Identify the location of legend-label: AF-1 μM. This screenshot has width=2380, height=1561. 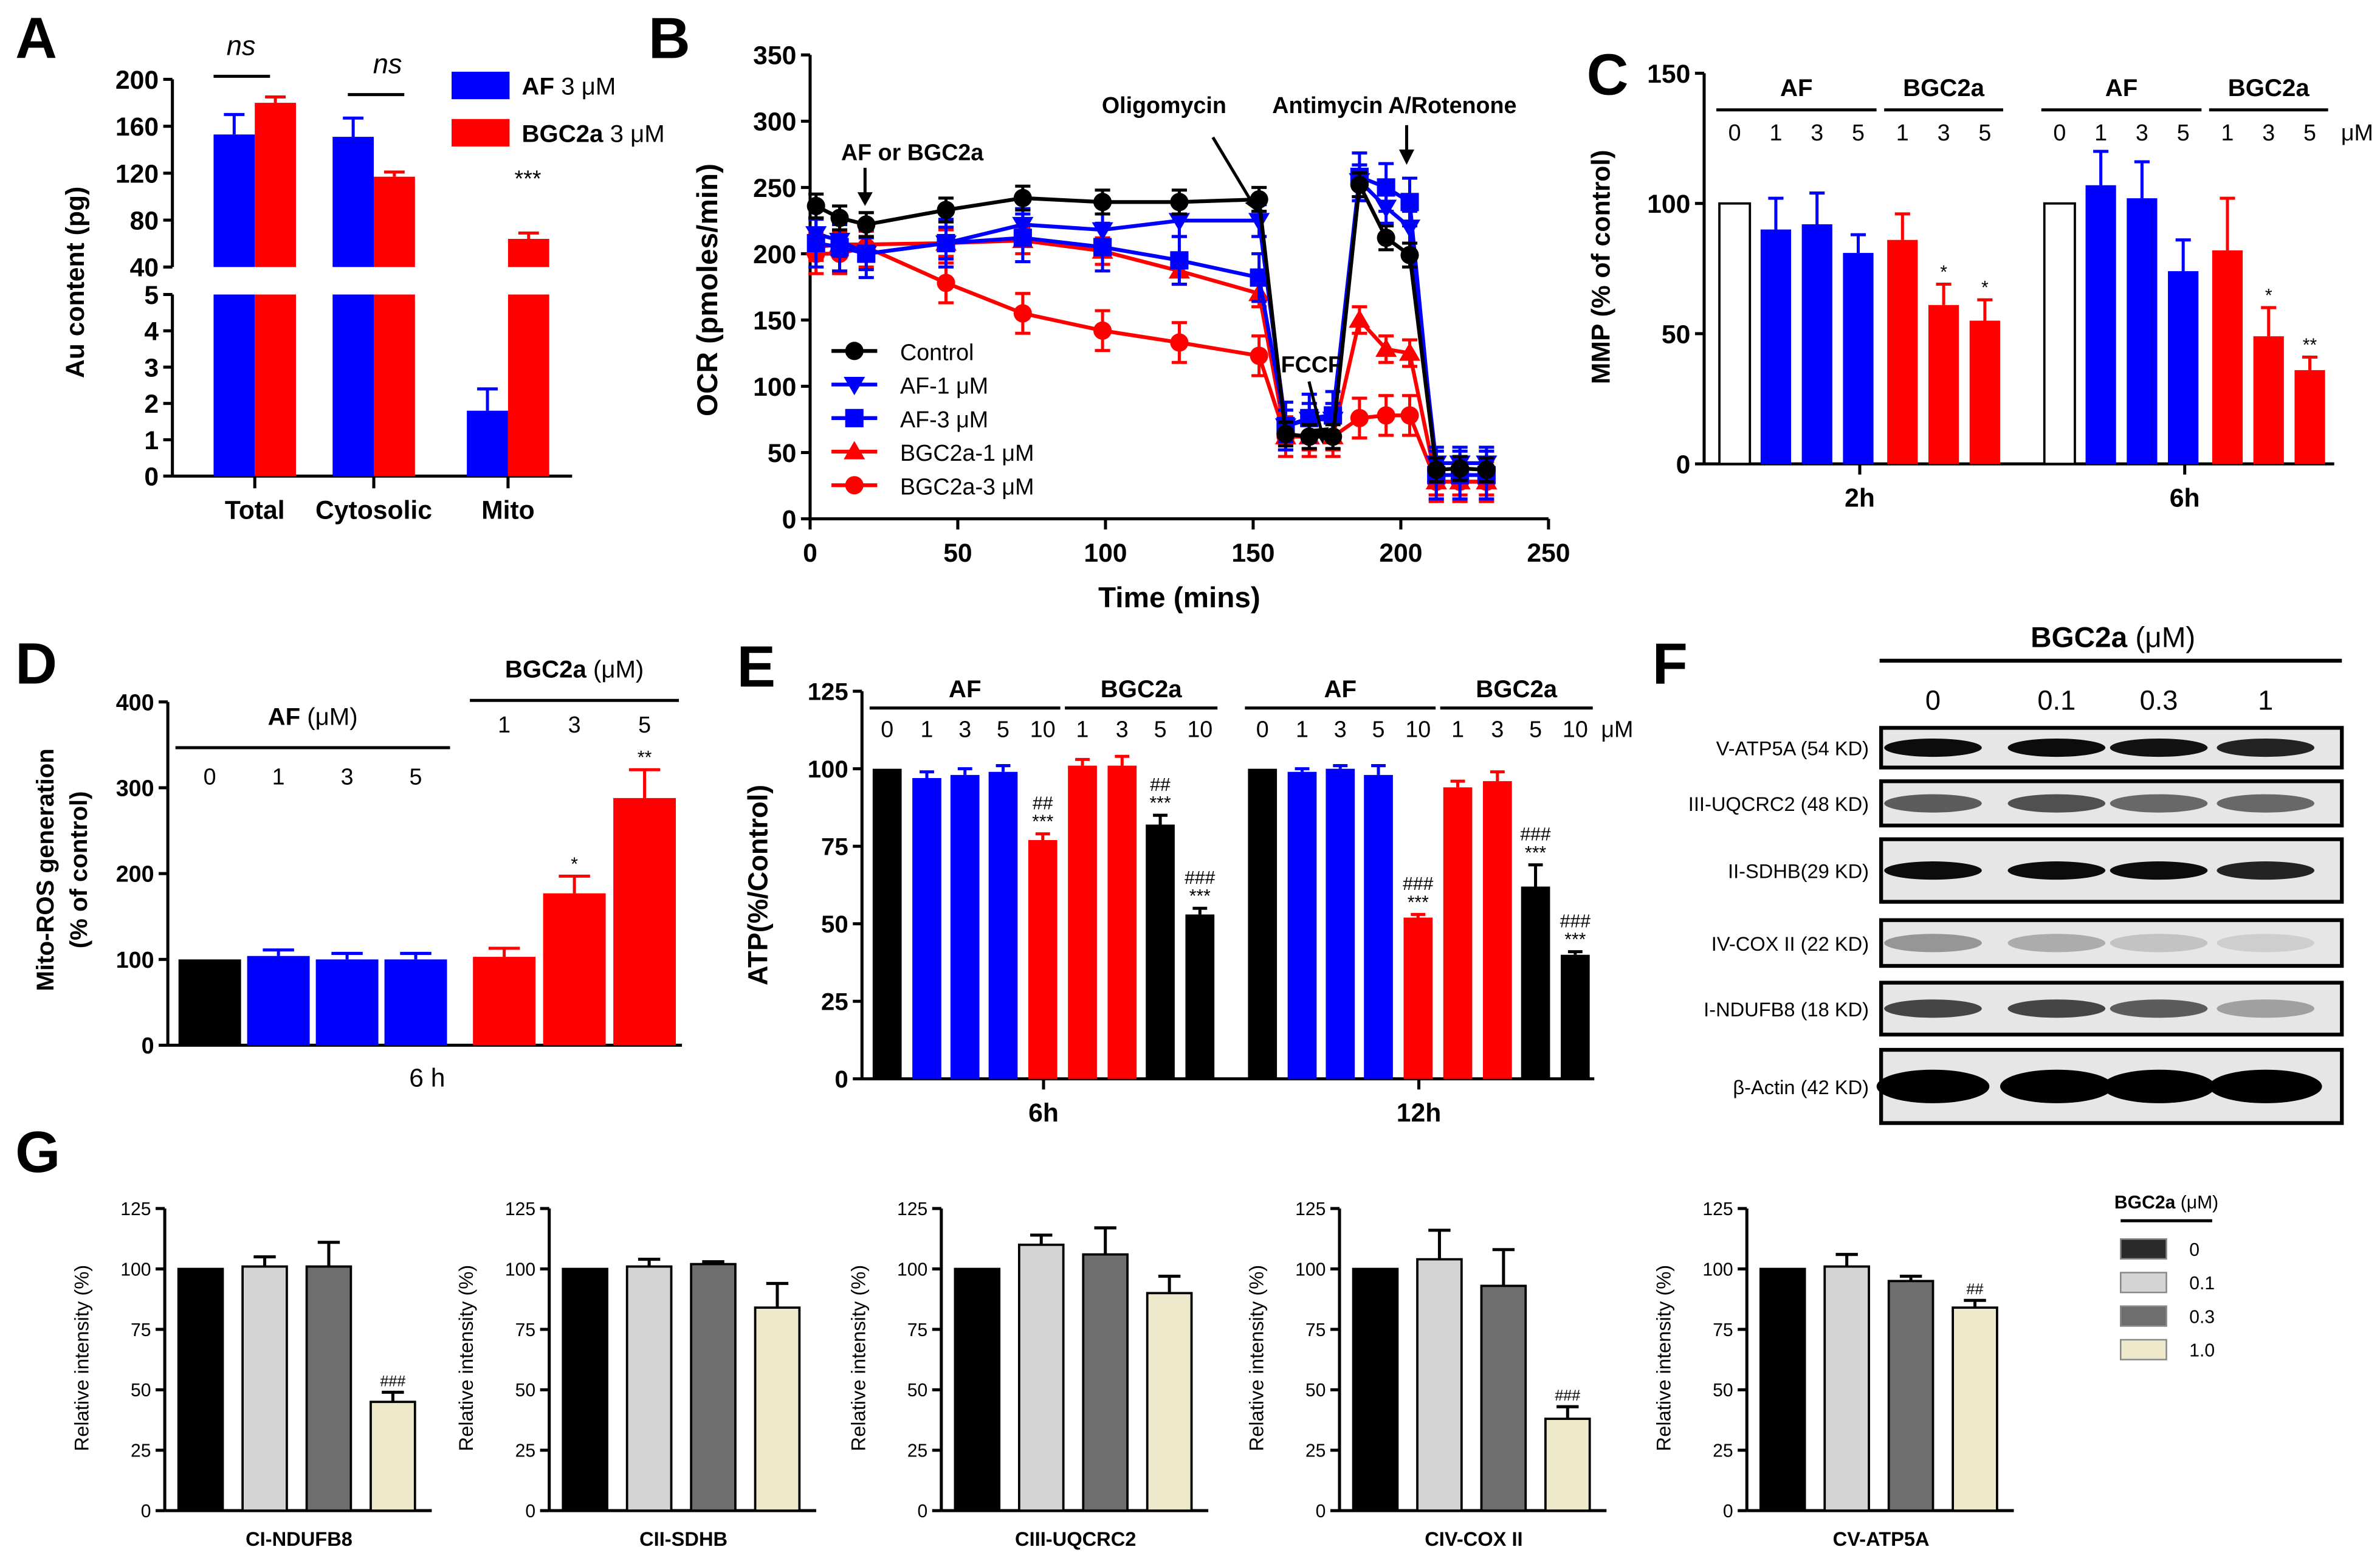
(944, 386).